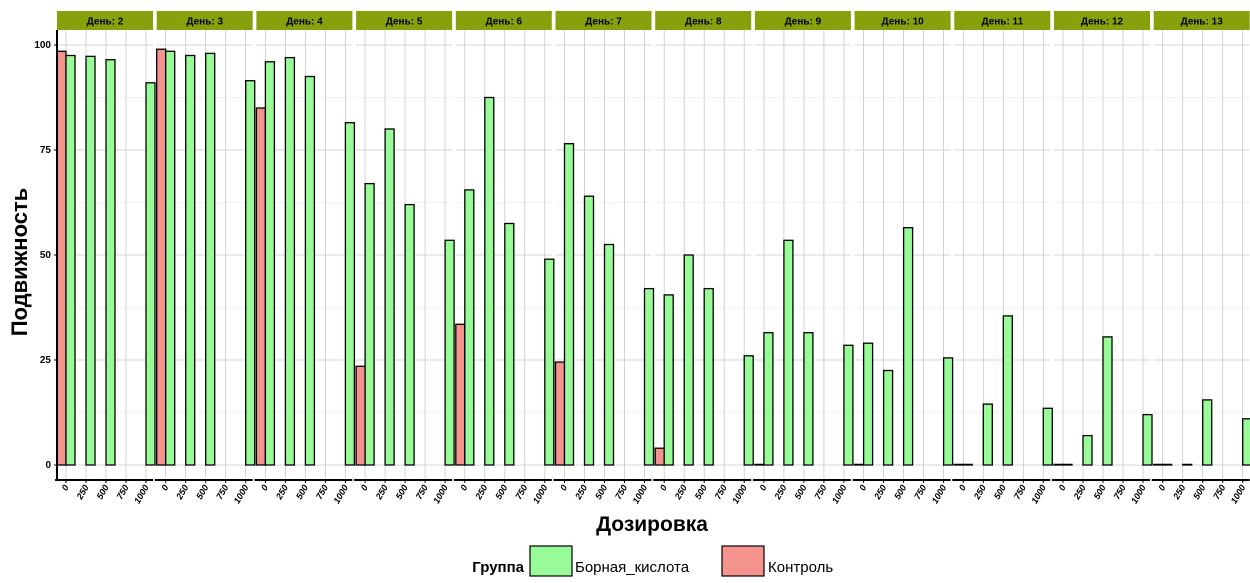  What do you see at coordinates (1047, 436) in the screenshot?
I see `bar-boric-day11-dose1000` at bounding box center [1047, 436].